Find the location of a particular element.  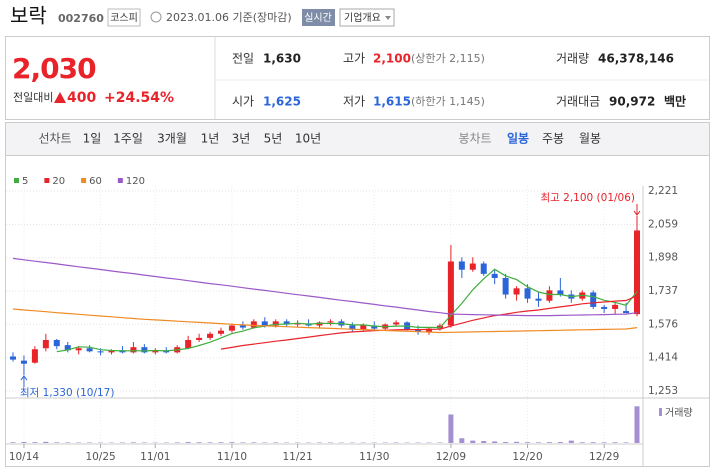

field-value: 46,378,146 is located at coordinates (636, 59).